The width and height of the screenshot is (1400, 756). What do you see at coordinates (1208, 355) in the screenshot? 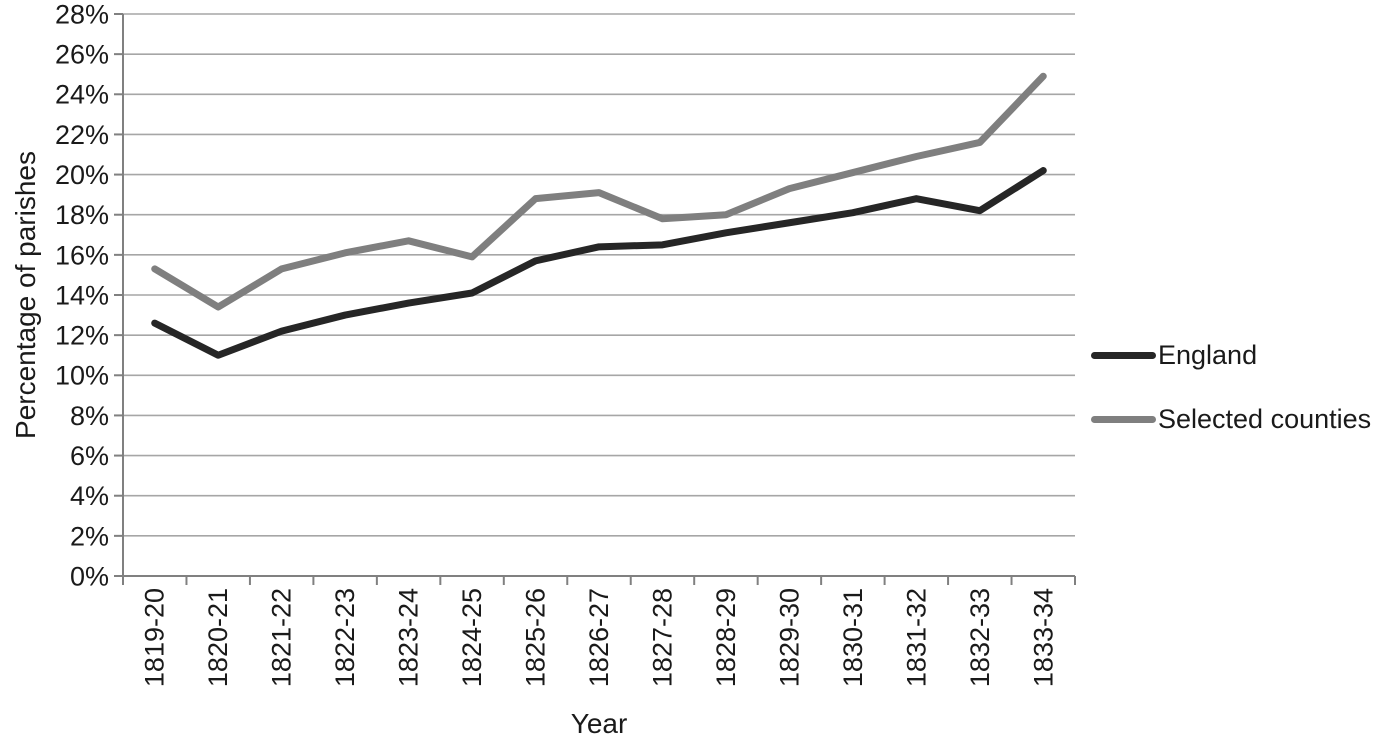
I see `legend-label-england: England` at bounding box center [1208, 355].